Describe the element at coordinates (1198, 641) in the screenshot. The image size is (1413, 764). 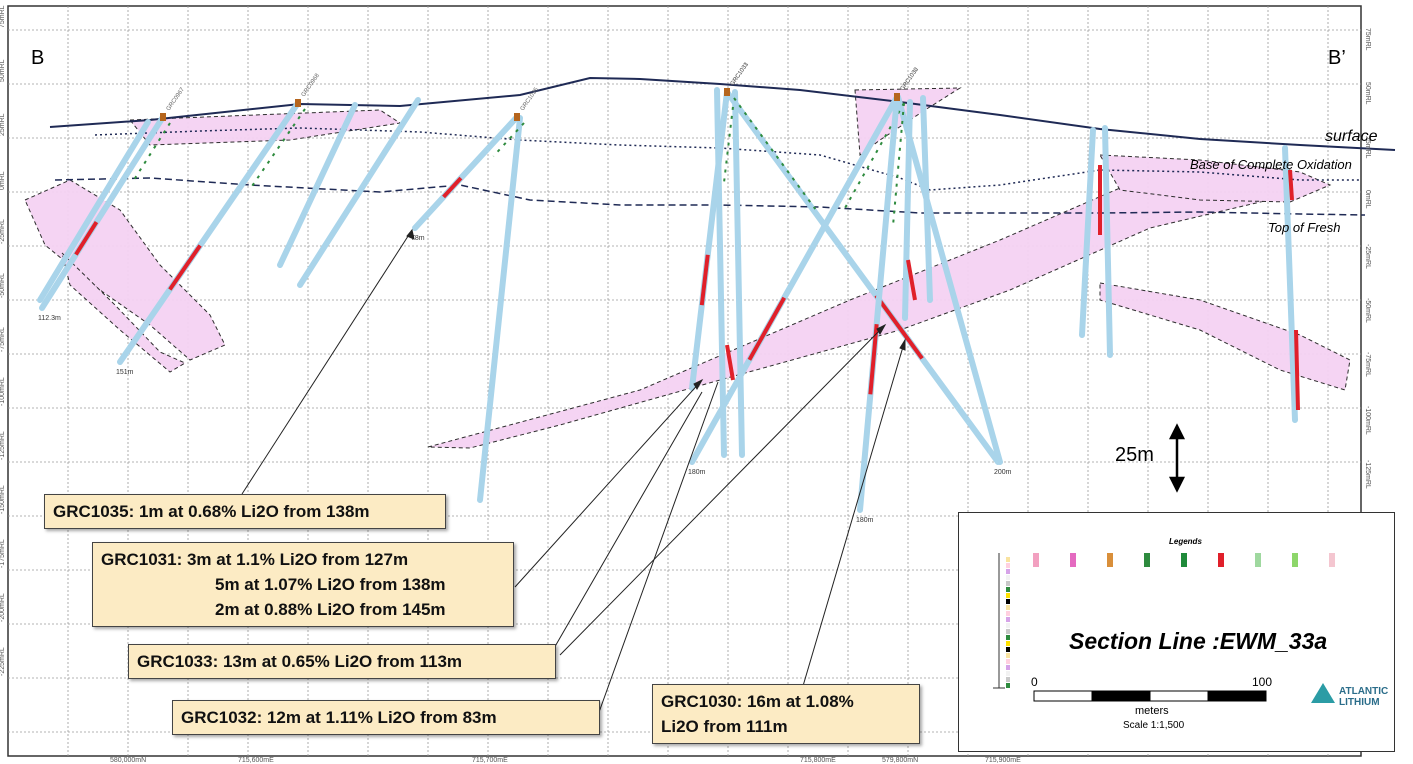
I see `section-line-label: Section Line :EWM_33a` at that location.